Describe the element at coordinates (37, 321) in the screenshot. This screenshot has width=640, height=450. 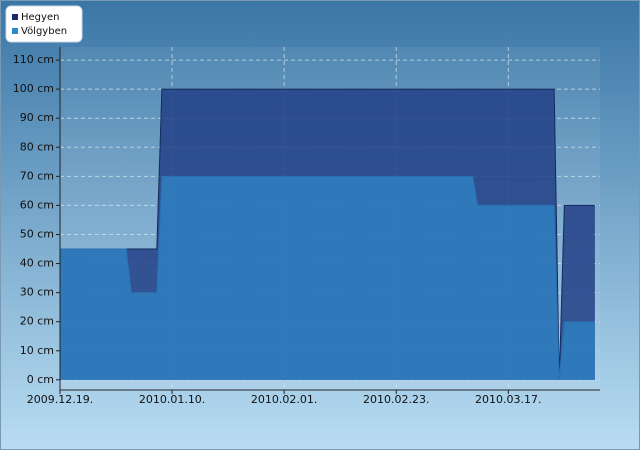
I see `y-tick-label: 20 cm` at that location.